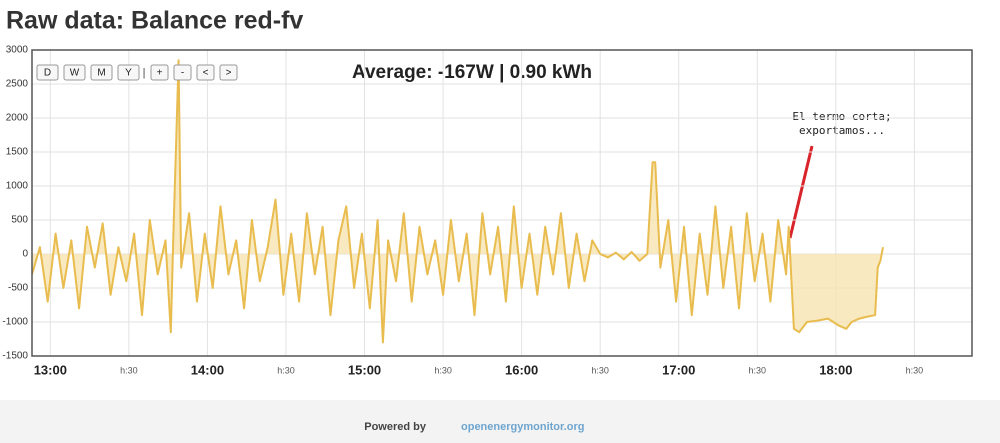  I want to click on toolbar-button-label: -, so click(182, 73).